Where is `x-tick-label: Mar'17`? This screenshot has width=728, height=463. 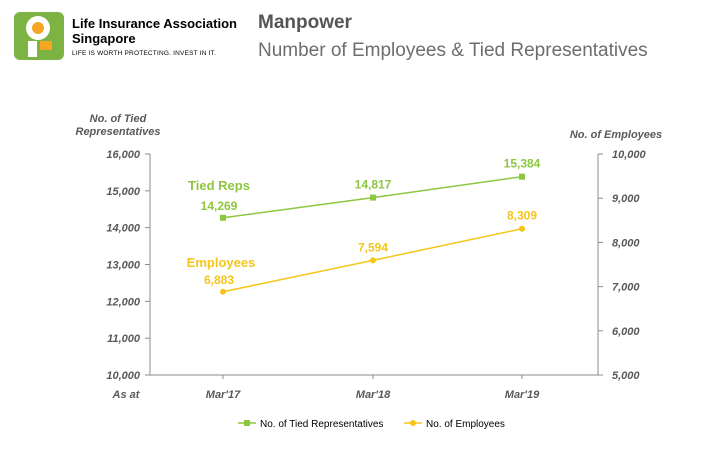 x-tick-label: Mar'17 is located at coordinates (223, 395).